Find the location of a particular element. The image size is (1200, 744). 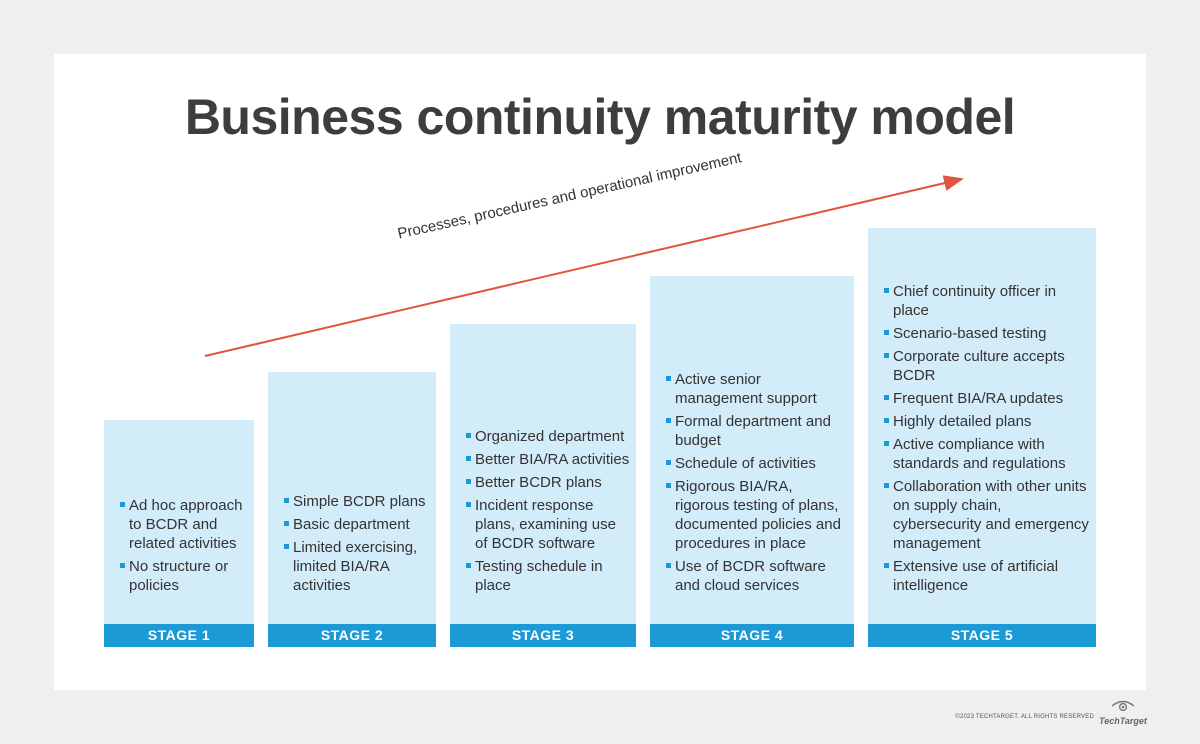

list-item: Better BCDR plans is located at coordinates (548, 482).